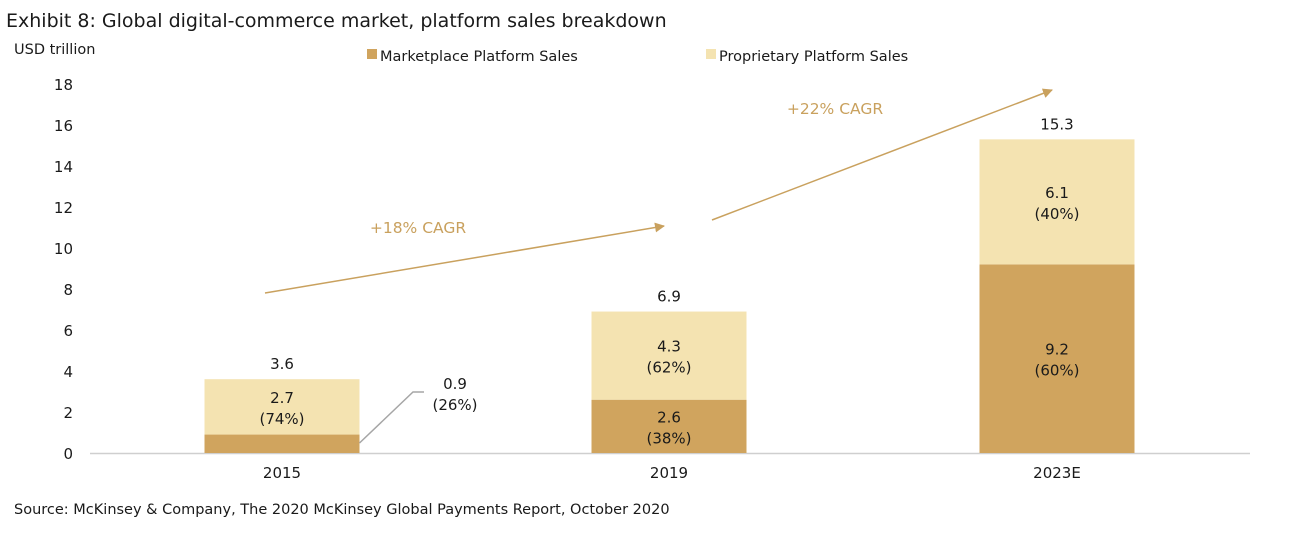  I want to click on data-label-value: 4.3, so click(669, 347).